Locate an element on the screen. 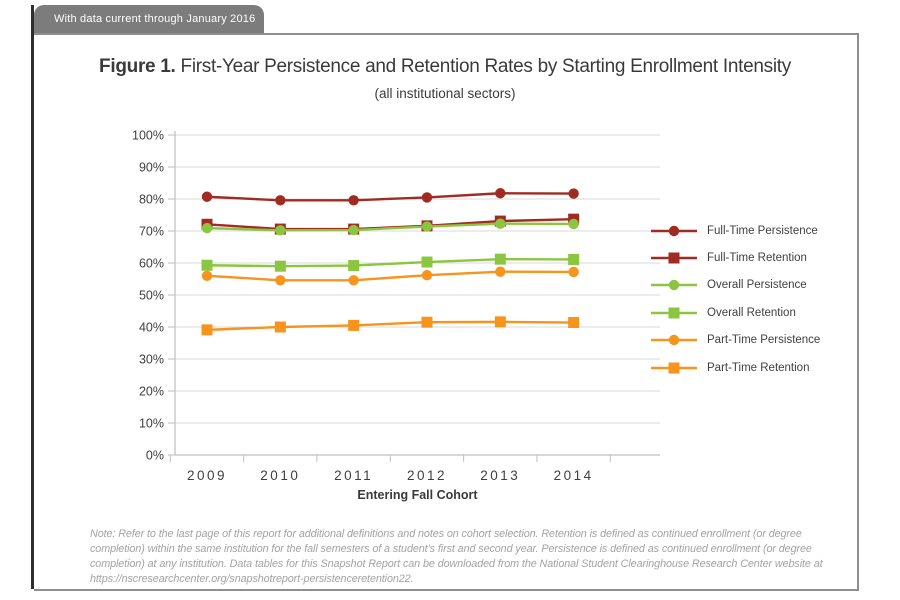 The height and width of the screenshot is (600, 900). y-tick-label: 40% is located at coordinates (151, 328).